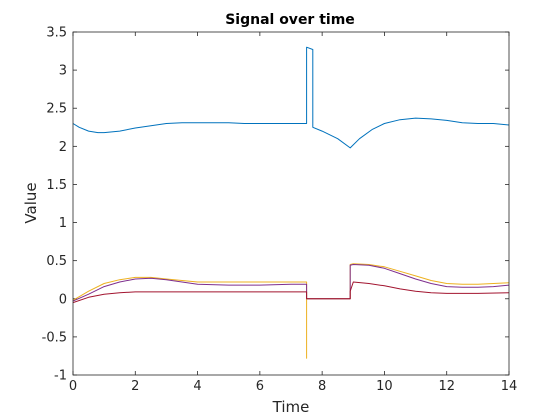 Image resolution: width=560 pixels, height=420 pixels. What do you see at coordinates (63, 147) in the screenshot?
I see `y-tick-label: 2` at bounding box center [63, 147].